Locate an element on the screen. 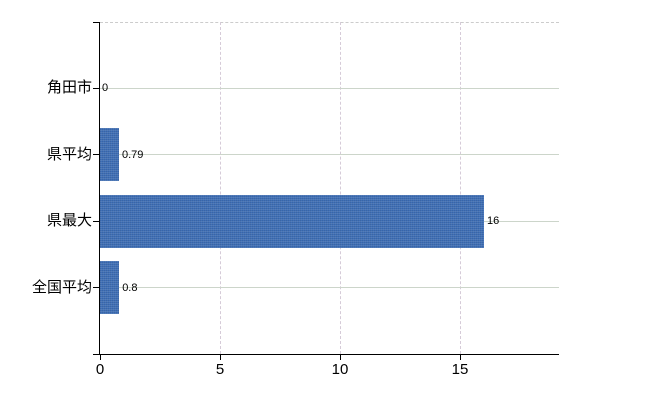  category-label: 県最大 is located at coordinates (69, 221).